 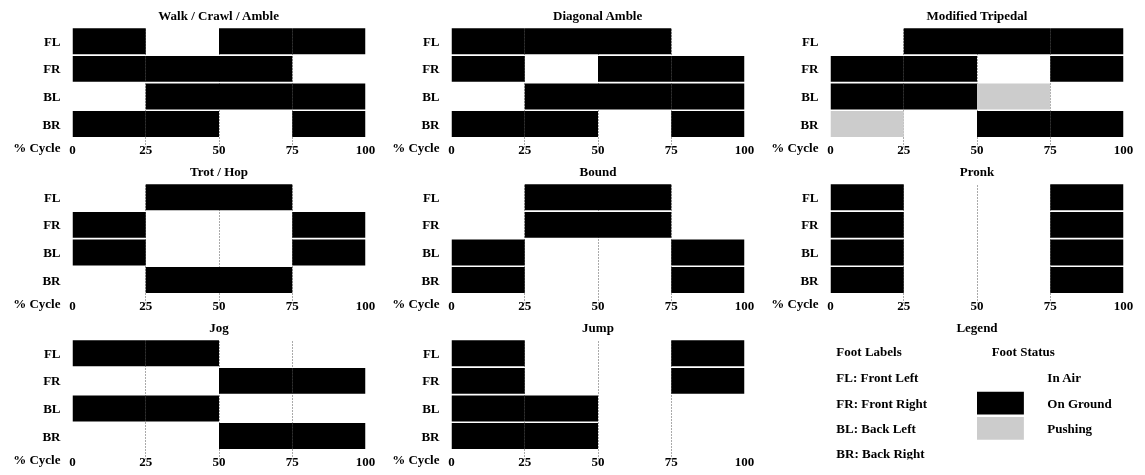 What do you see at coordinates (878, 378) in the screenshot?
I see `text: FL: Front Left` at bounding box center [878, 378].